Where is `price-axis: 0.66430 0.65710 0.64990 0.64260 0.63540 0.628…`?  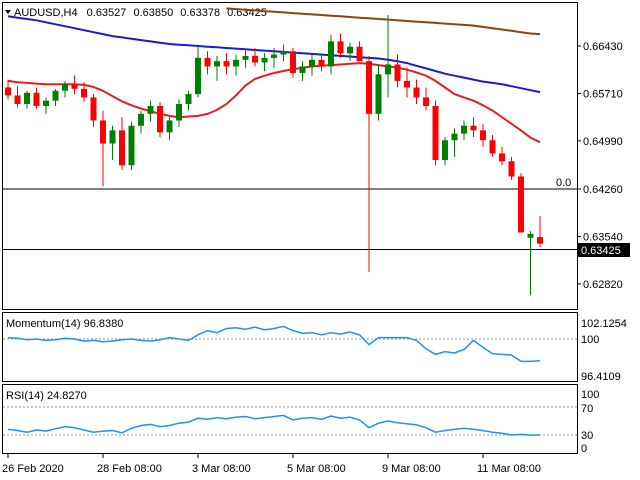
price-axis: 0.66430 0.65710 0.64990 0.64260 0.63540 0.628… is located at coordinates (600, 166).